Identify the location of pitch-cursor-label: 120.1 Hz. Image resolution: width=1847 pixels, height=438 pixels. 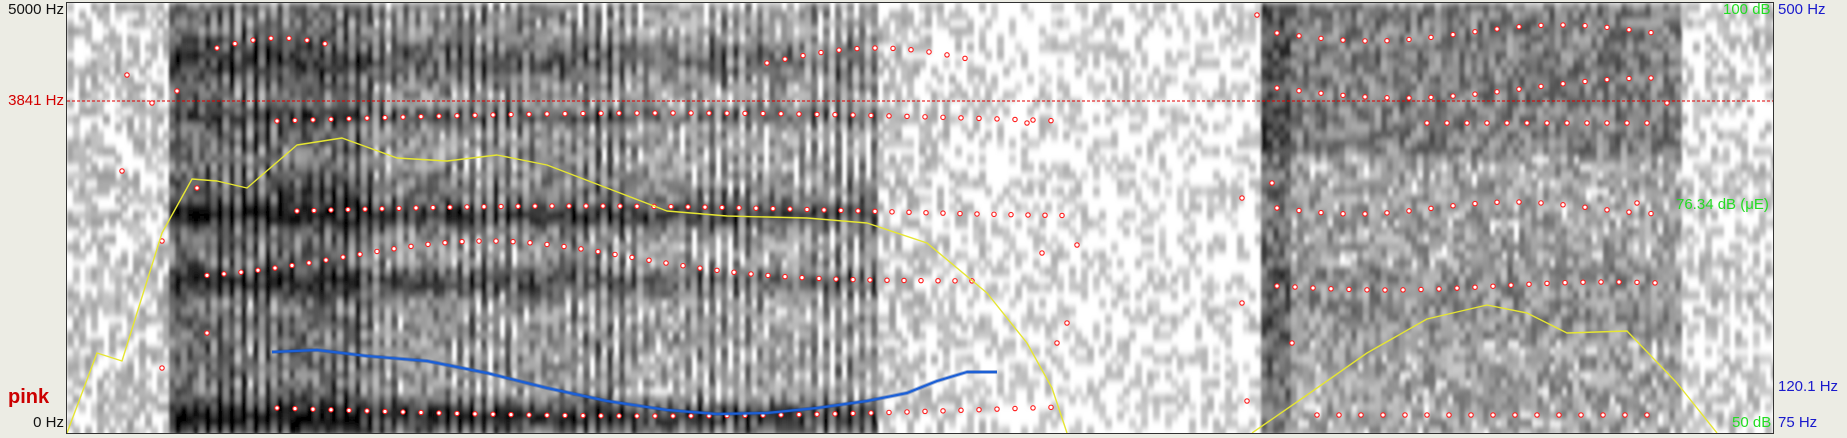
(1808, 386).